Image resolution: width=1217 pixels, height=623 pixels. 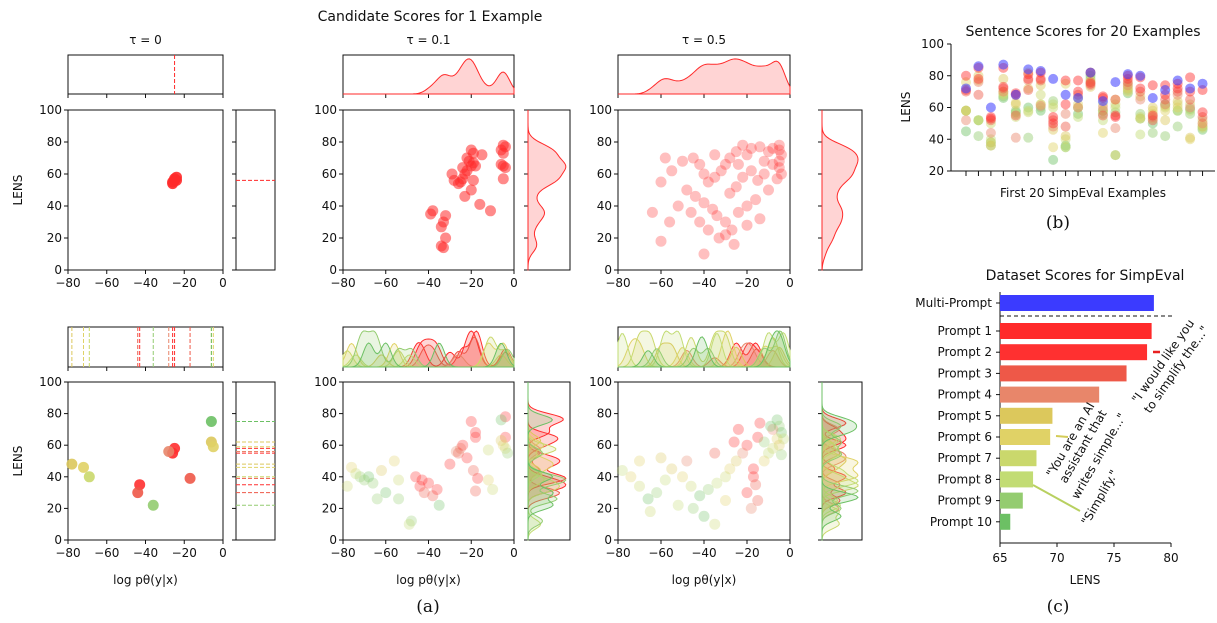 I want to click on category-label: Prompt 3, so click(x=965, y=373).